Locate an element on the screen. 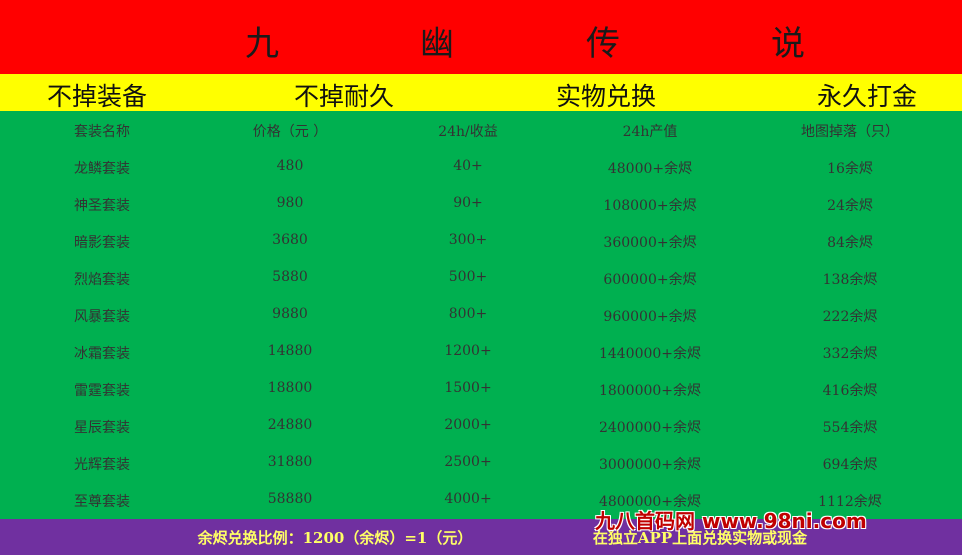 The width and height of the screenshot is (962, 555). table-cell: 14880 is located at coordinates (290, 351).